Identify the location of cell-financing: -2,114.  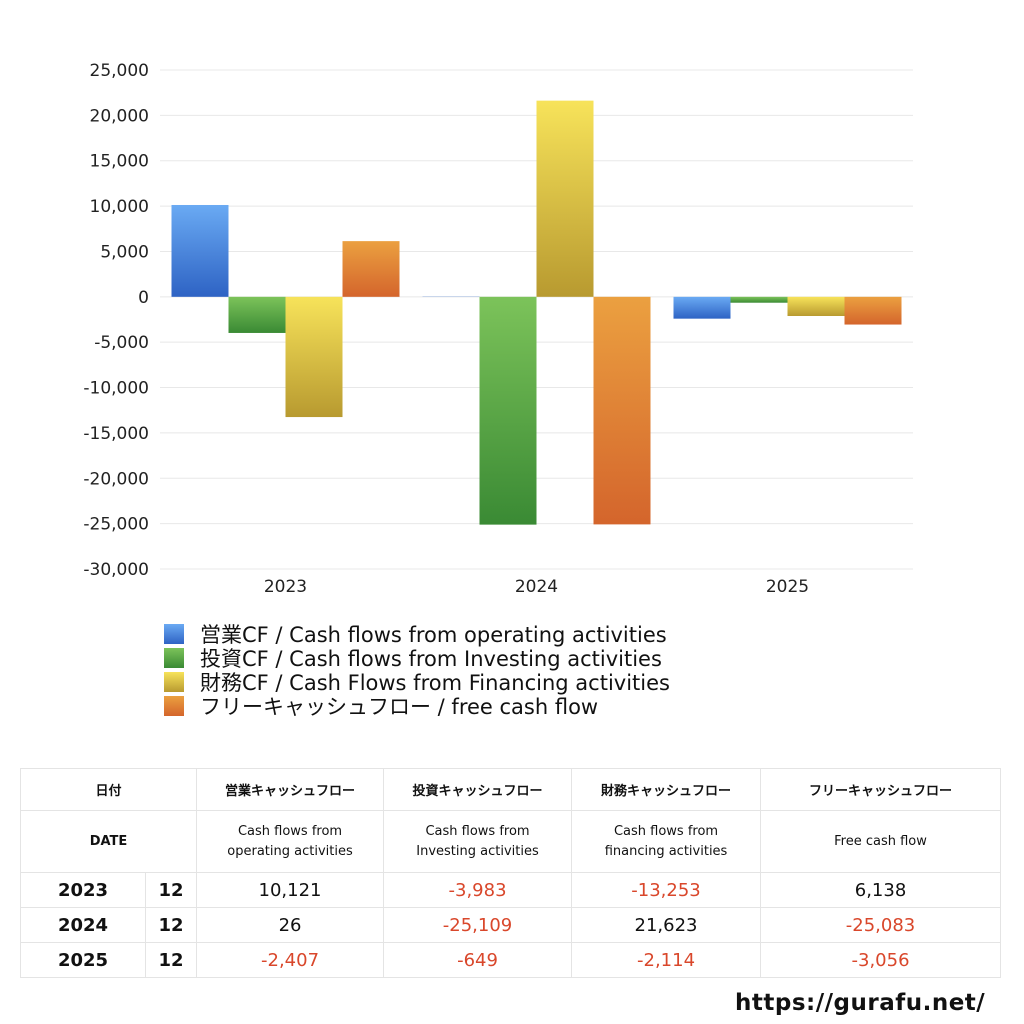
(666, 960).